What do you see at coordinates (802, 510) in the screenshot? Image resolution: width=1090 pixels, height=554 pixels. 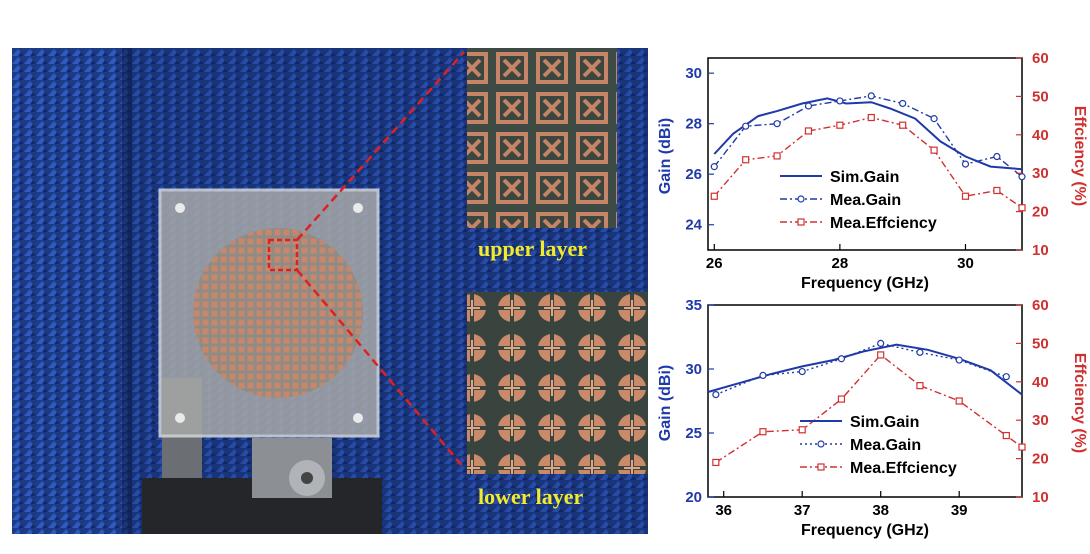 I see `x-tick-label: 37` at bounding box center [802, 510].